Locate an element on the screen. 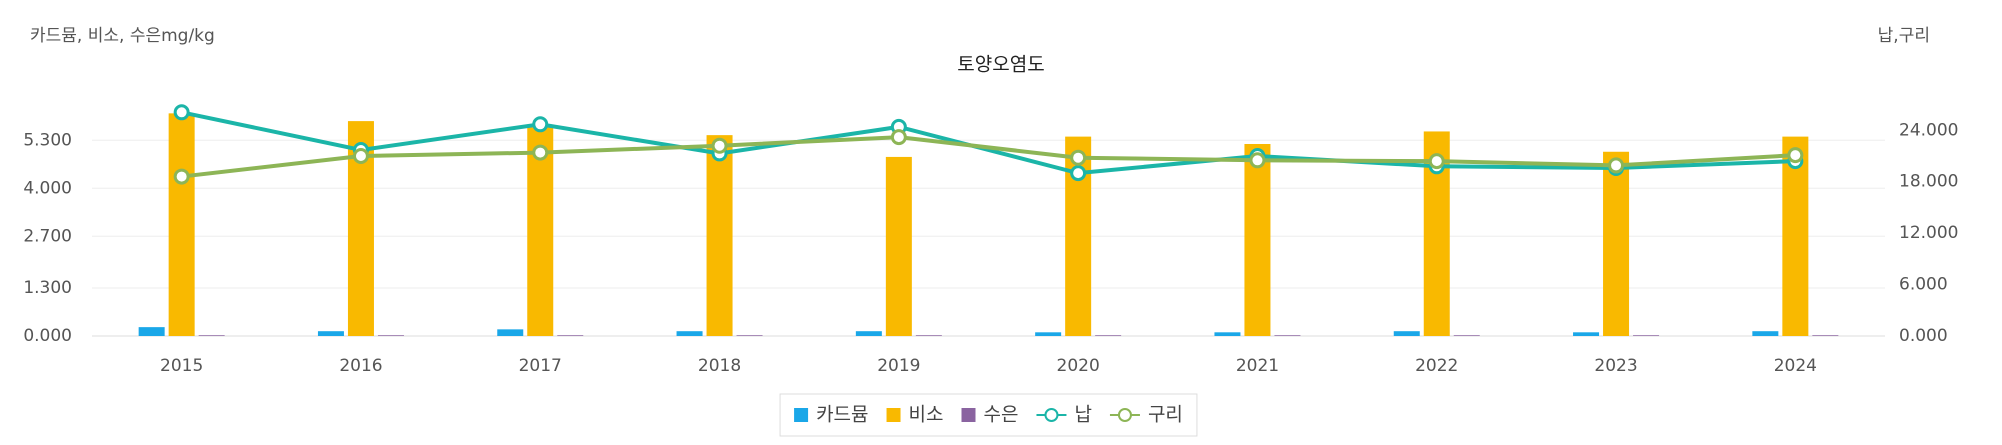 The image size is (2002, 445). y-tick-label: 0.000 is located at coordinates (47, 336).